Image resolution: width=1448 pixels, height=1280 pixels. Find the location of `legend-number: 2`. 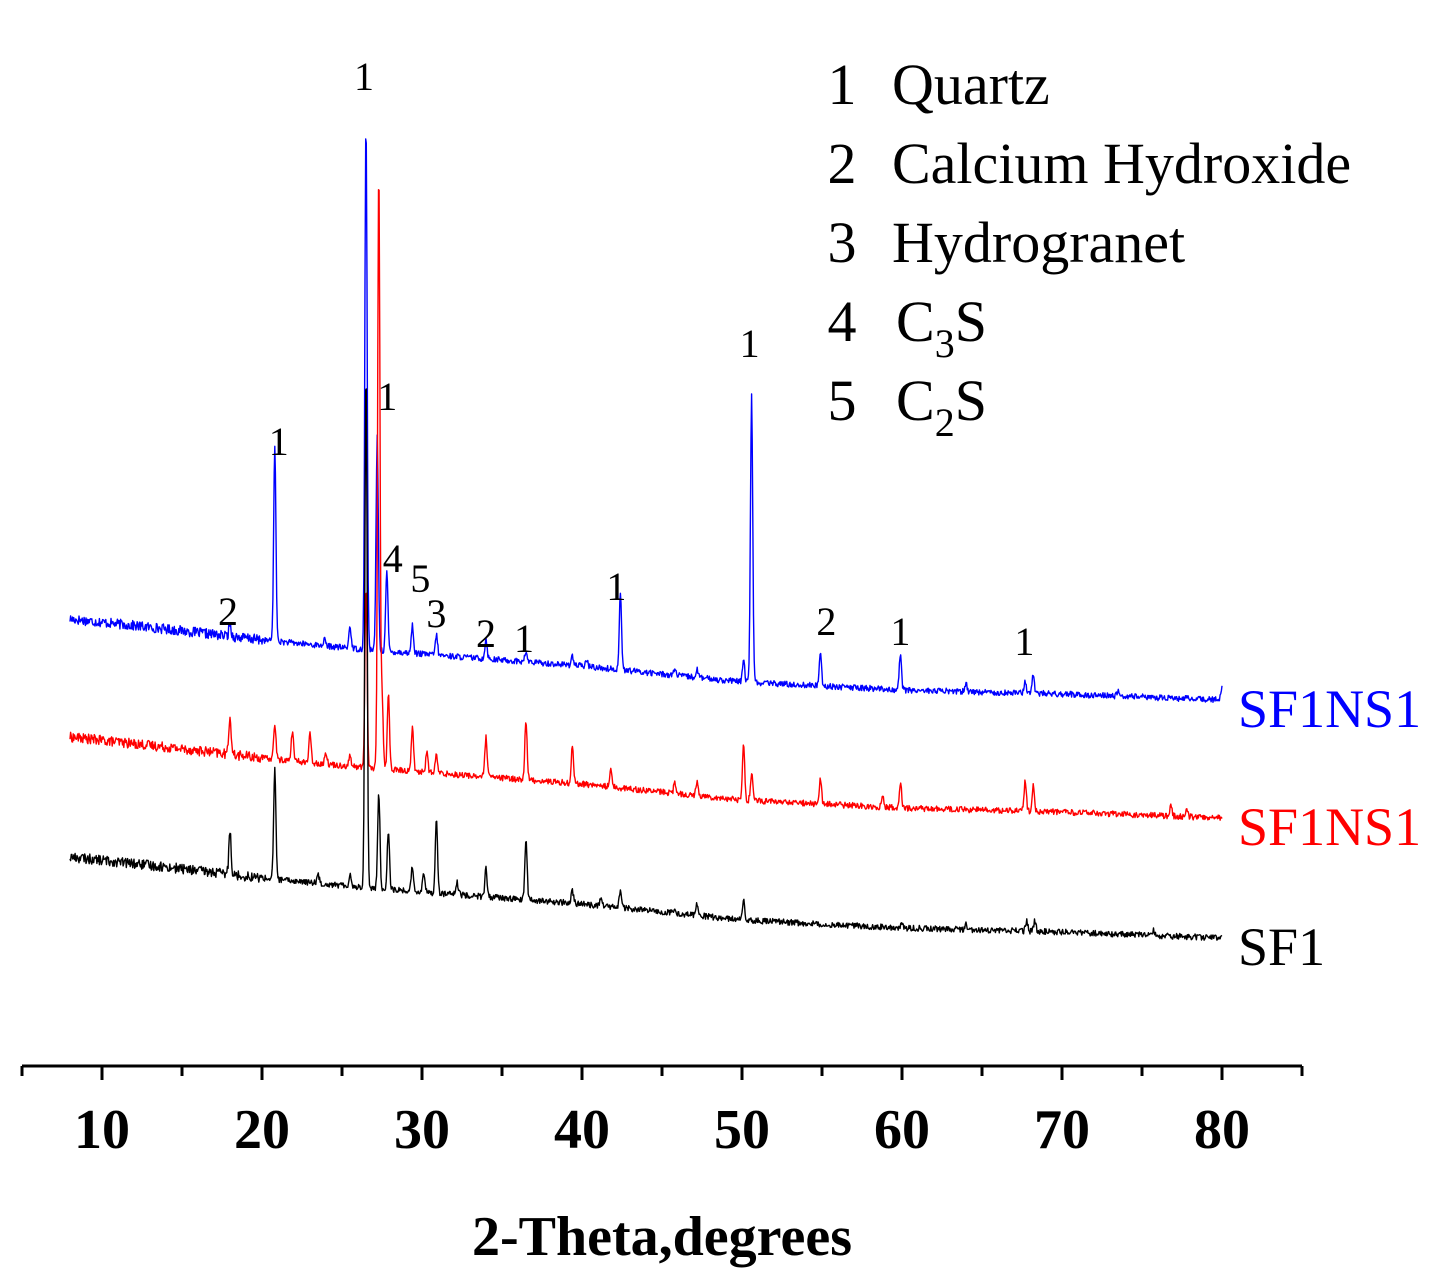

legend-number: 2 is located at coordinates (842, 163).